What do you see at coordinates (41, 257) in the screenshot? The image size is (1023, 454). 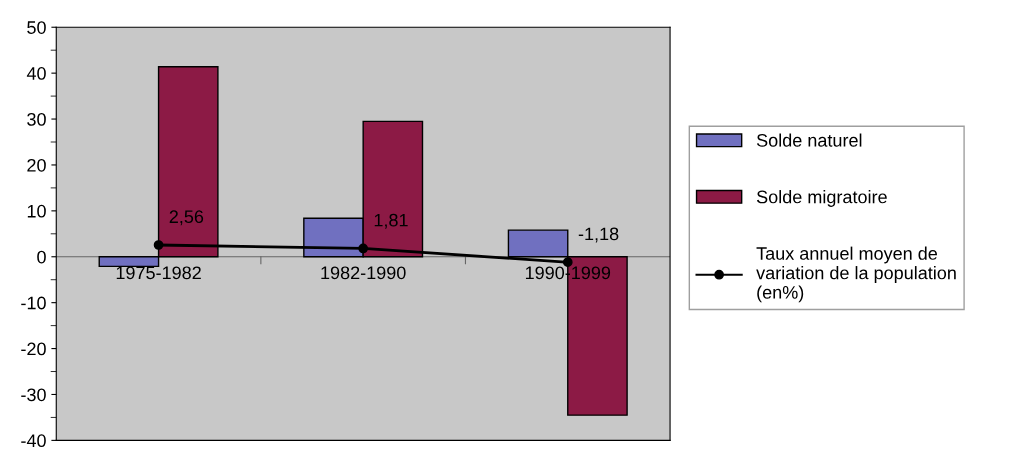 I see `y-tick-label: 0` at bounding box center [41, 257].